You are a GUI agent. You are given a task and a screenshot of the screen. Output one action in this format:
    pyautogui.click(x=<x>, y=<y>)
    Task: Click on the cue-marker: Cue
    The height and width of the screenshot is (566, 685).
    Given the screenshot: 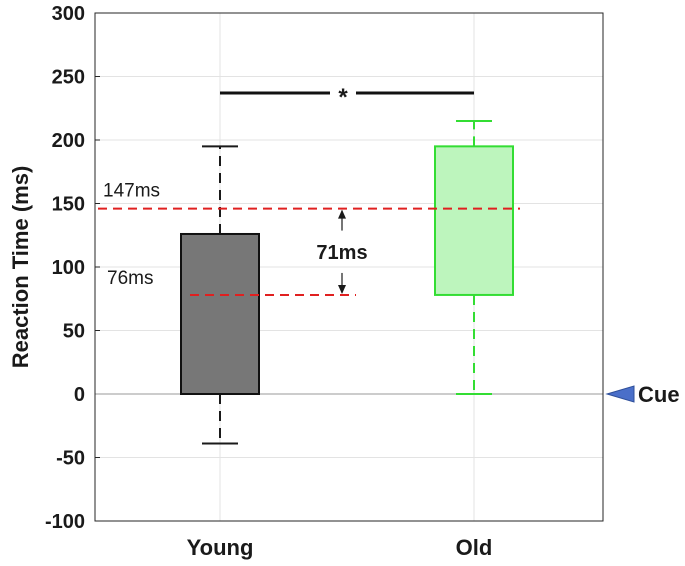 What is the action you would take?
    pyautogui.click(x=642, y=394)
    